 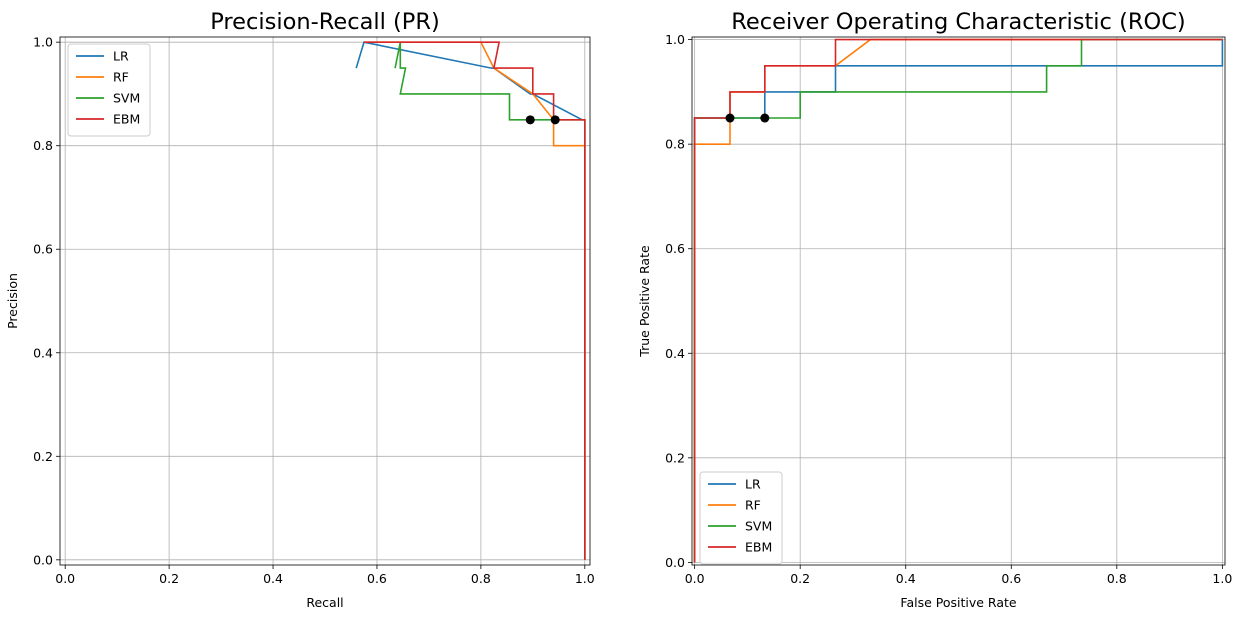 I want to click on x-axis-label: Recall, so click(x=324, y=602).